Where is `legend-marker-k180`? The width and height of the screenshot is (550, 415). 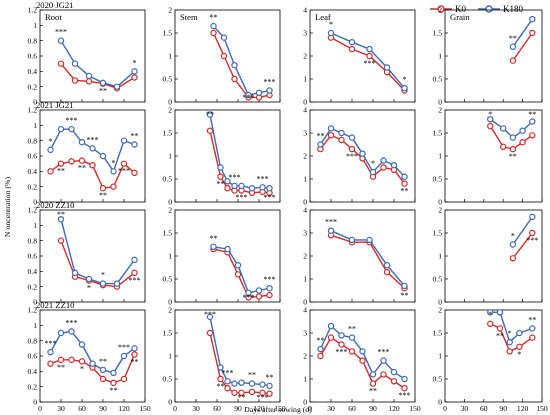
legend-marker-k180 is located at coordinates (489, 9).